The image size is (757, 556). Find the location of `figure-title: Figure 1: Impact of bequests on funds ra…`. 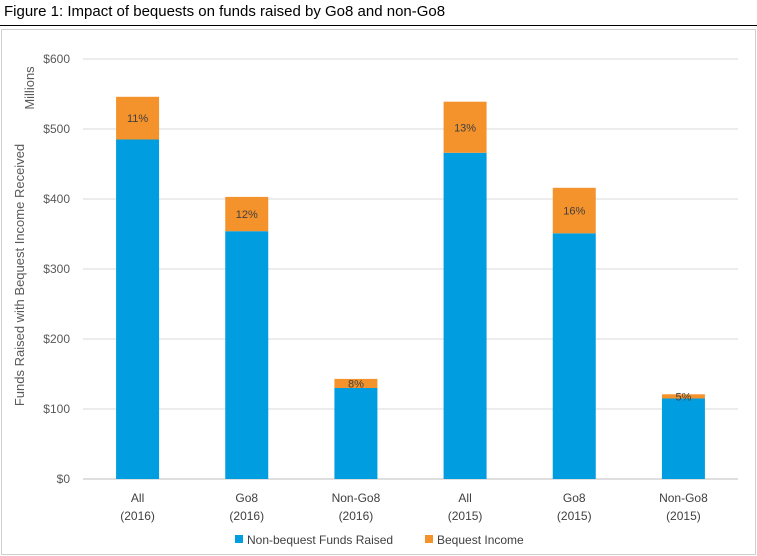

figure-title: Figure 1: Impact of bequests on funds ra… is located at coordinates (225, 11).